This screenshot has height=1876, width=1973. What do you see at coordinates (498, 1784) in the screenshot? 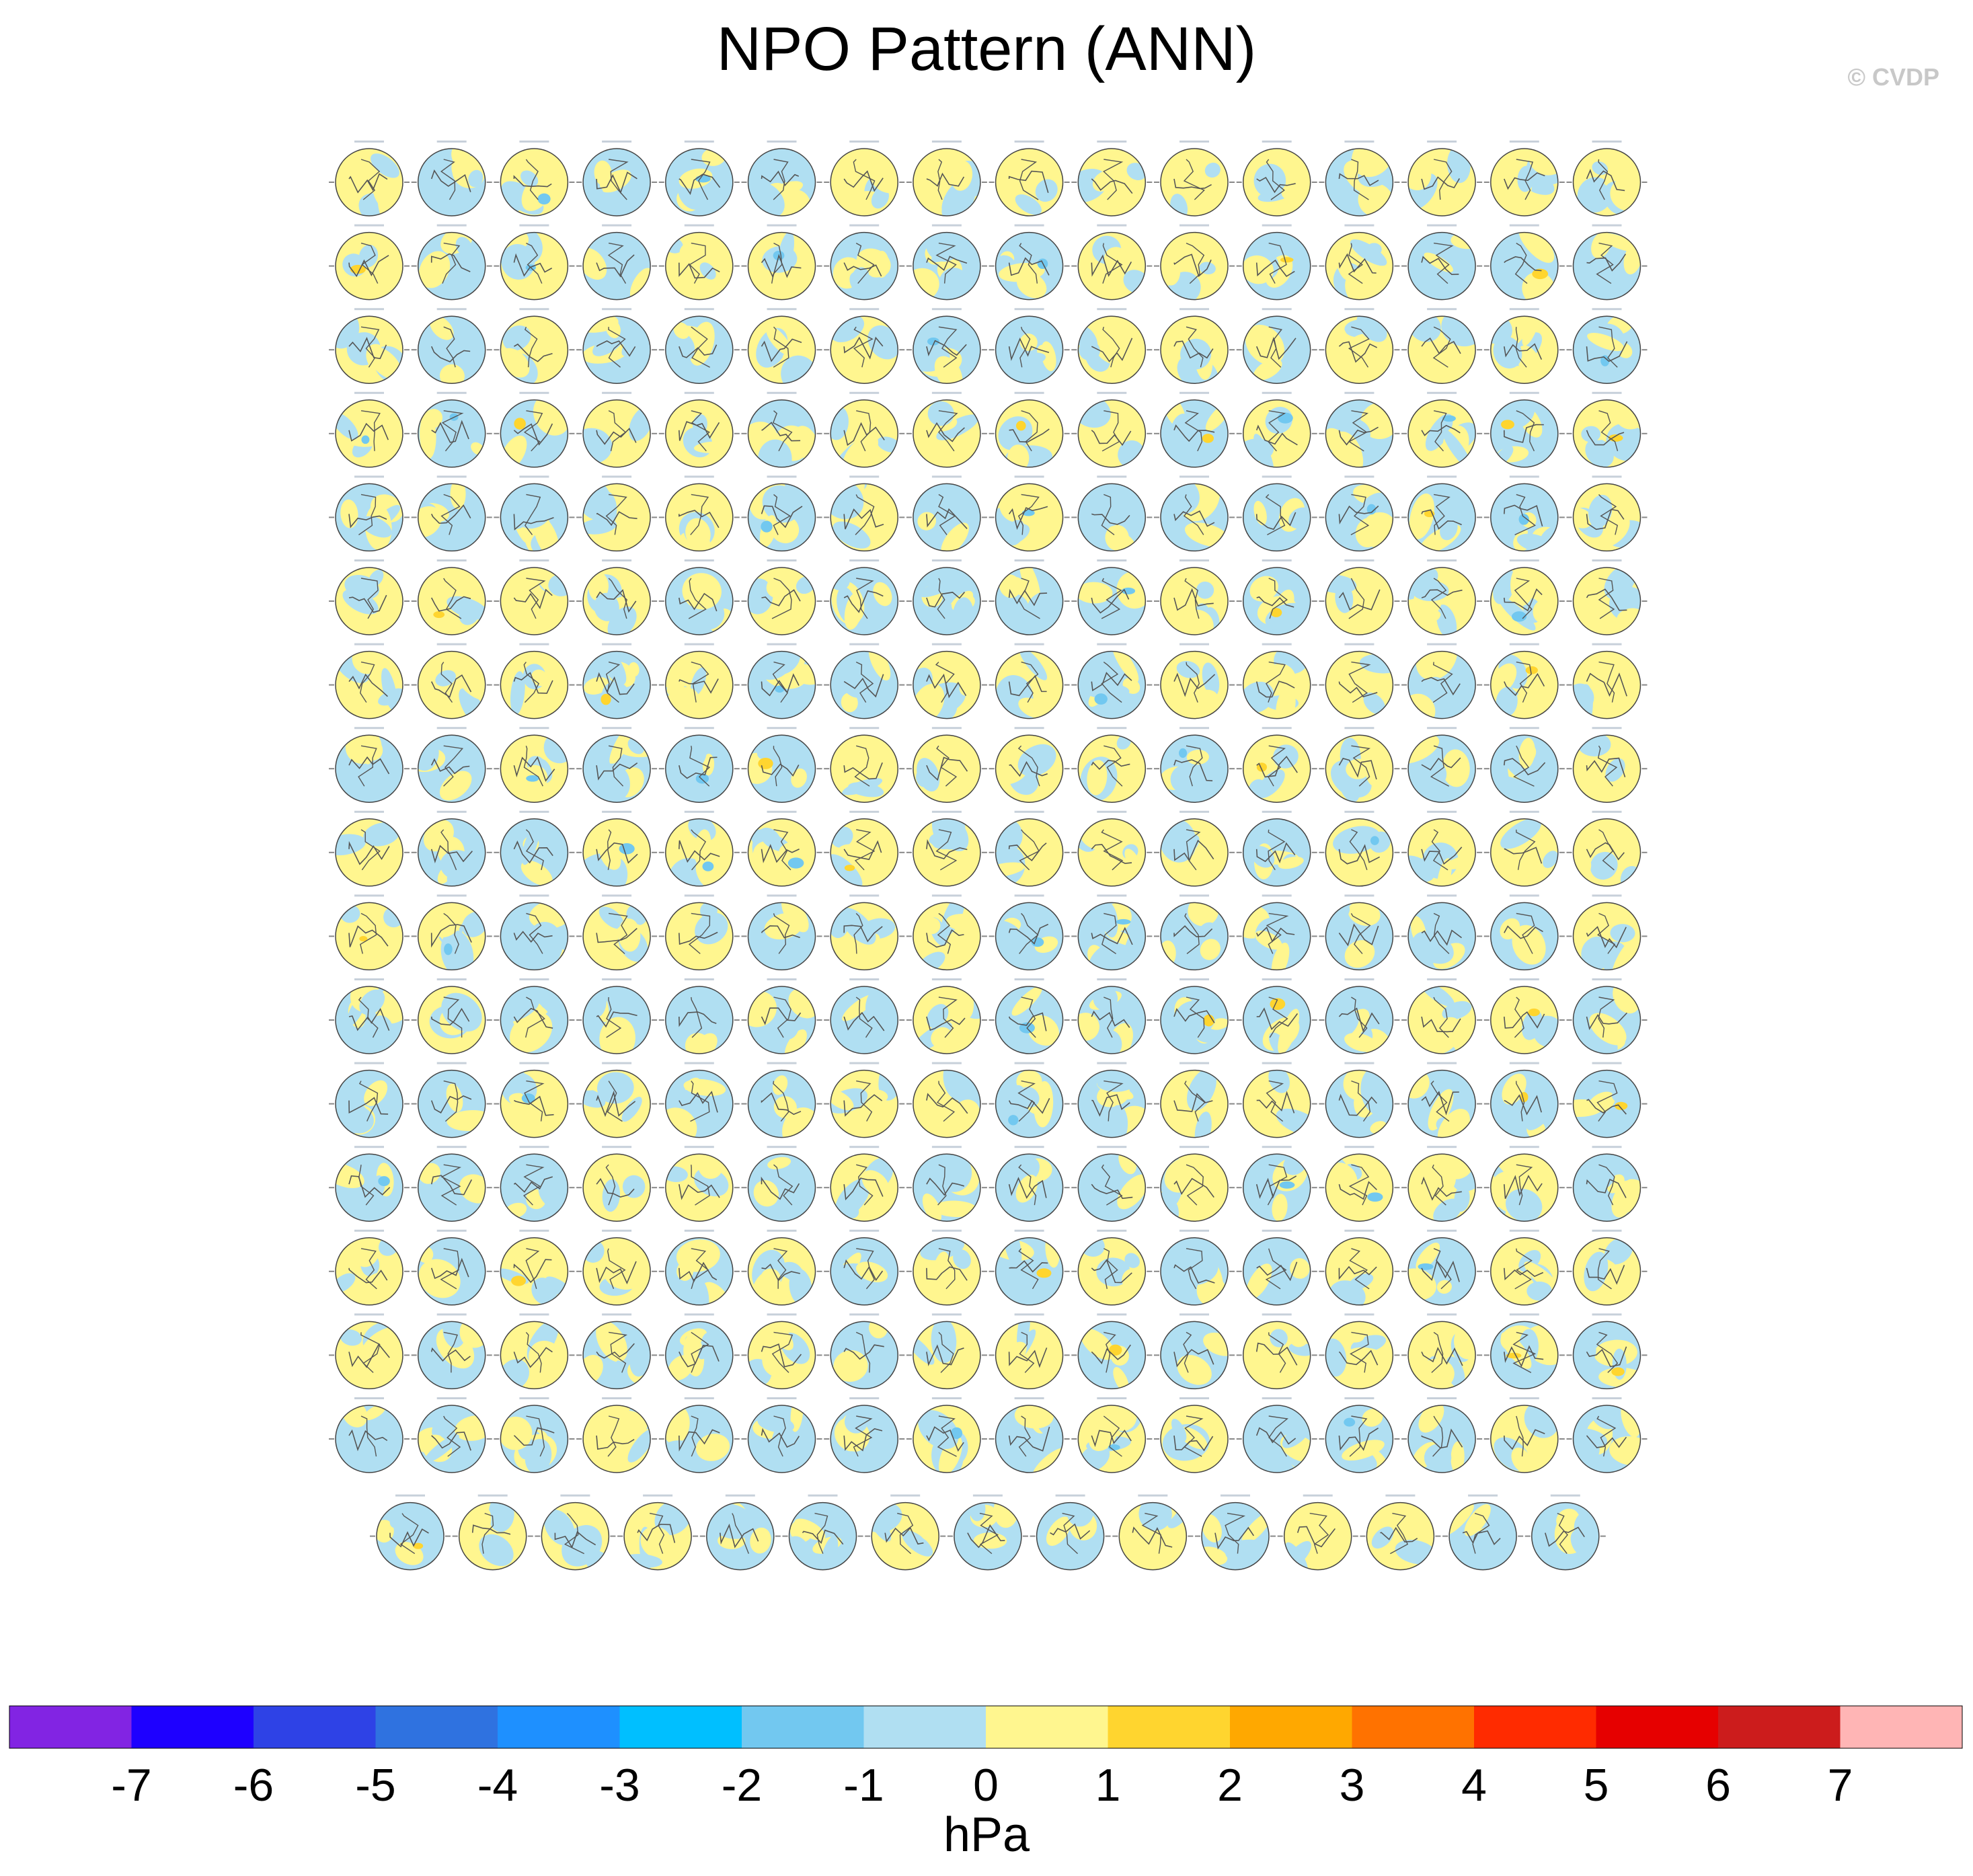
I see `colorbar-tick-label: -4` at bounding box center [498, 1784].